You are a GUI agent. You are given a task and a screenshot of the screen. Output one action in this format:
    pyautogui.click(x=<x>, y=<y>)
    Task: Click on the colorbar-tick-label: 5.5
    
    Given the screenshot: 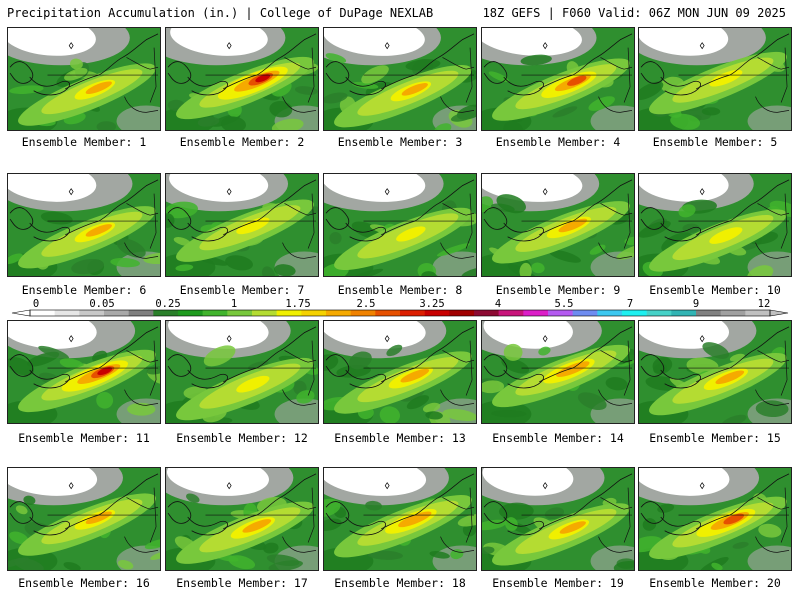 What is the action you would take?
    pyautogui.click(x=564, y=304)
    